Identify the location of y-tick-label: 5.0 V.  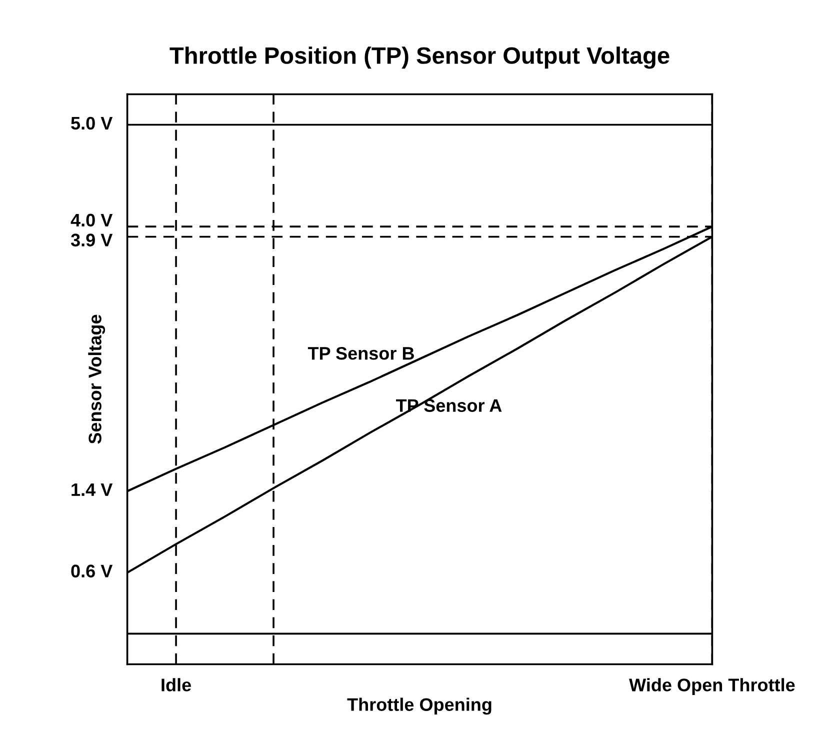
(92, 123).